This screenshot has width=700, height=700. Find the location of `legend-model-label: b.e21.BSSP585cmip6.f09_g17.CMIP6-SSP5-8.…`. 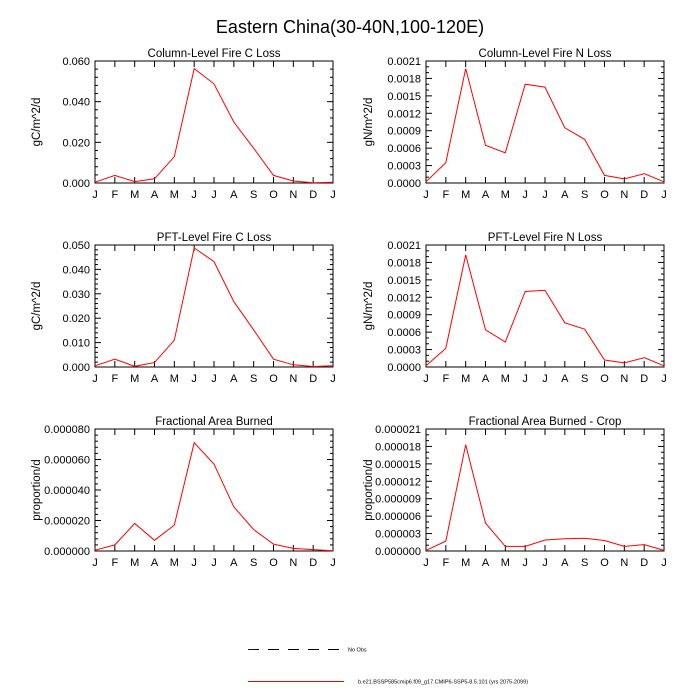

legend-model-label: b.e21.BSSP585cmip6.f09_g17.CMIP6-SSP5-8.… is located at coordinates (443, 683).